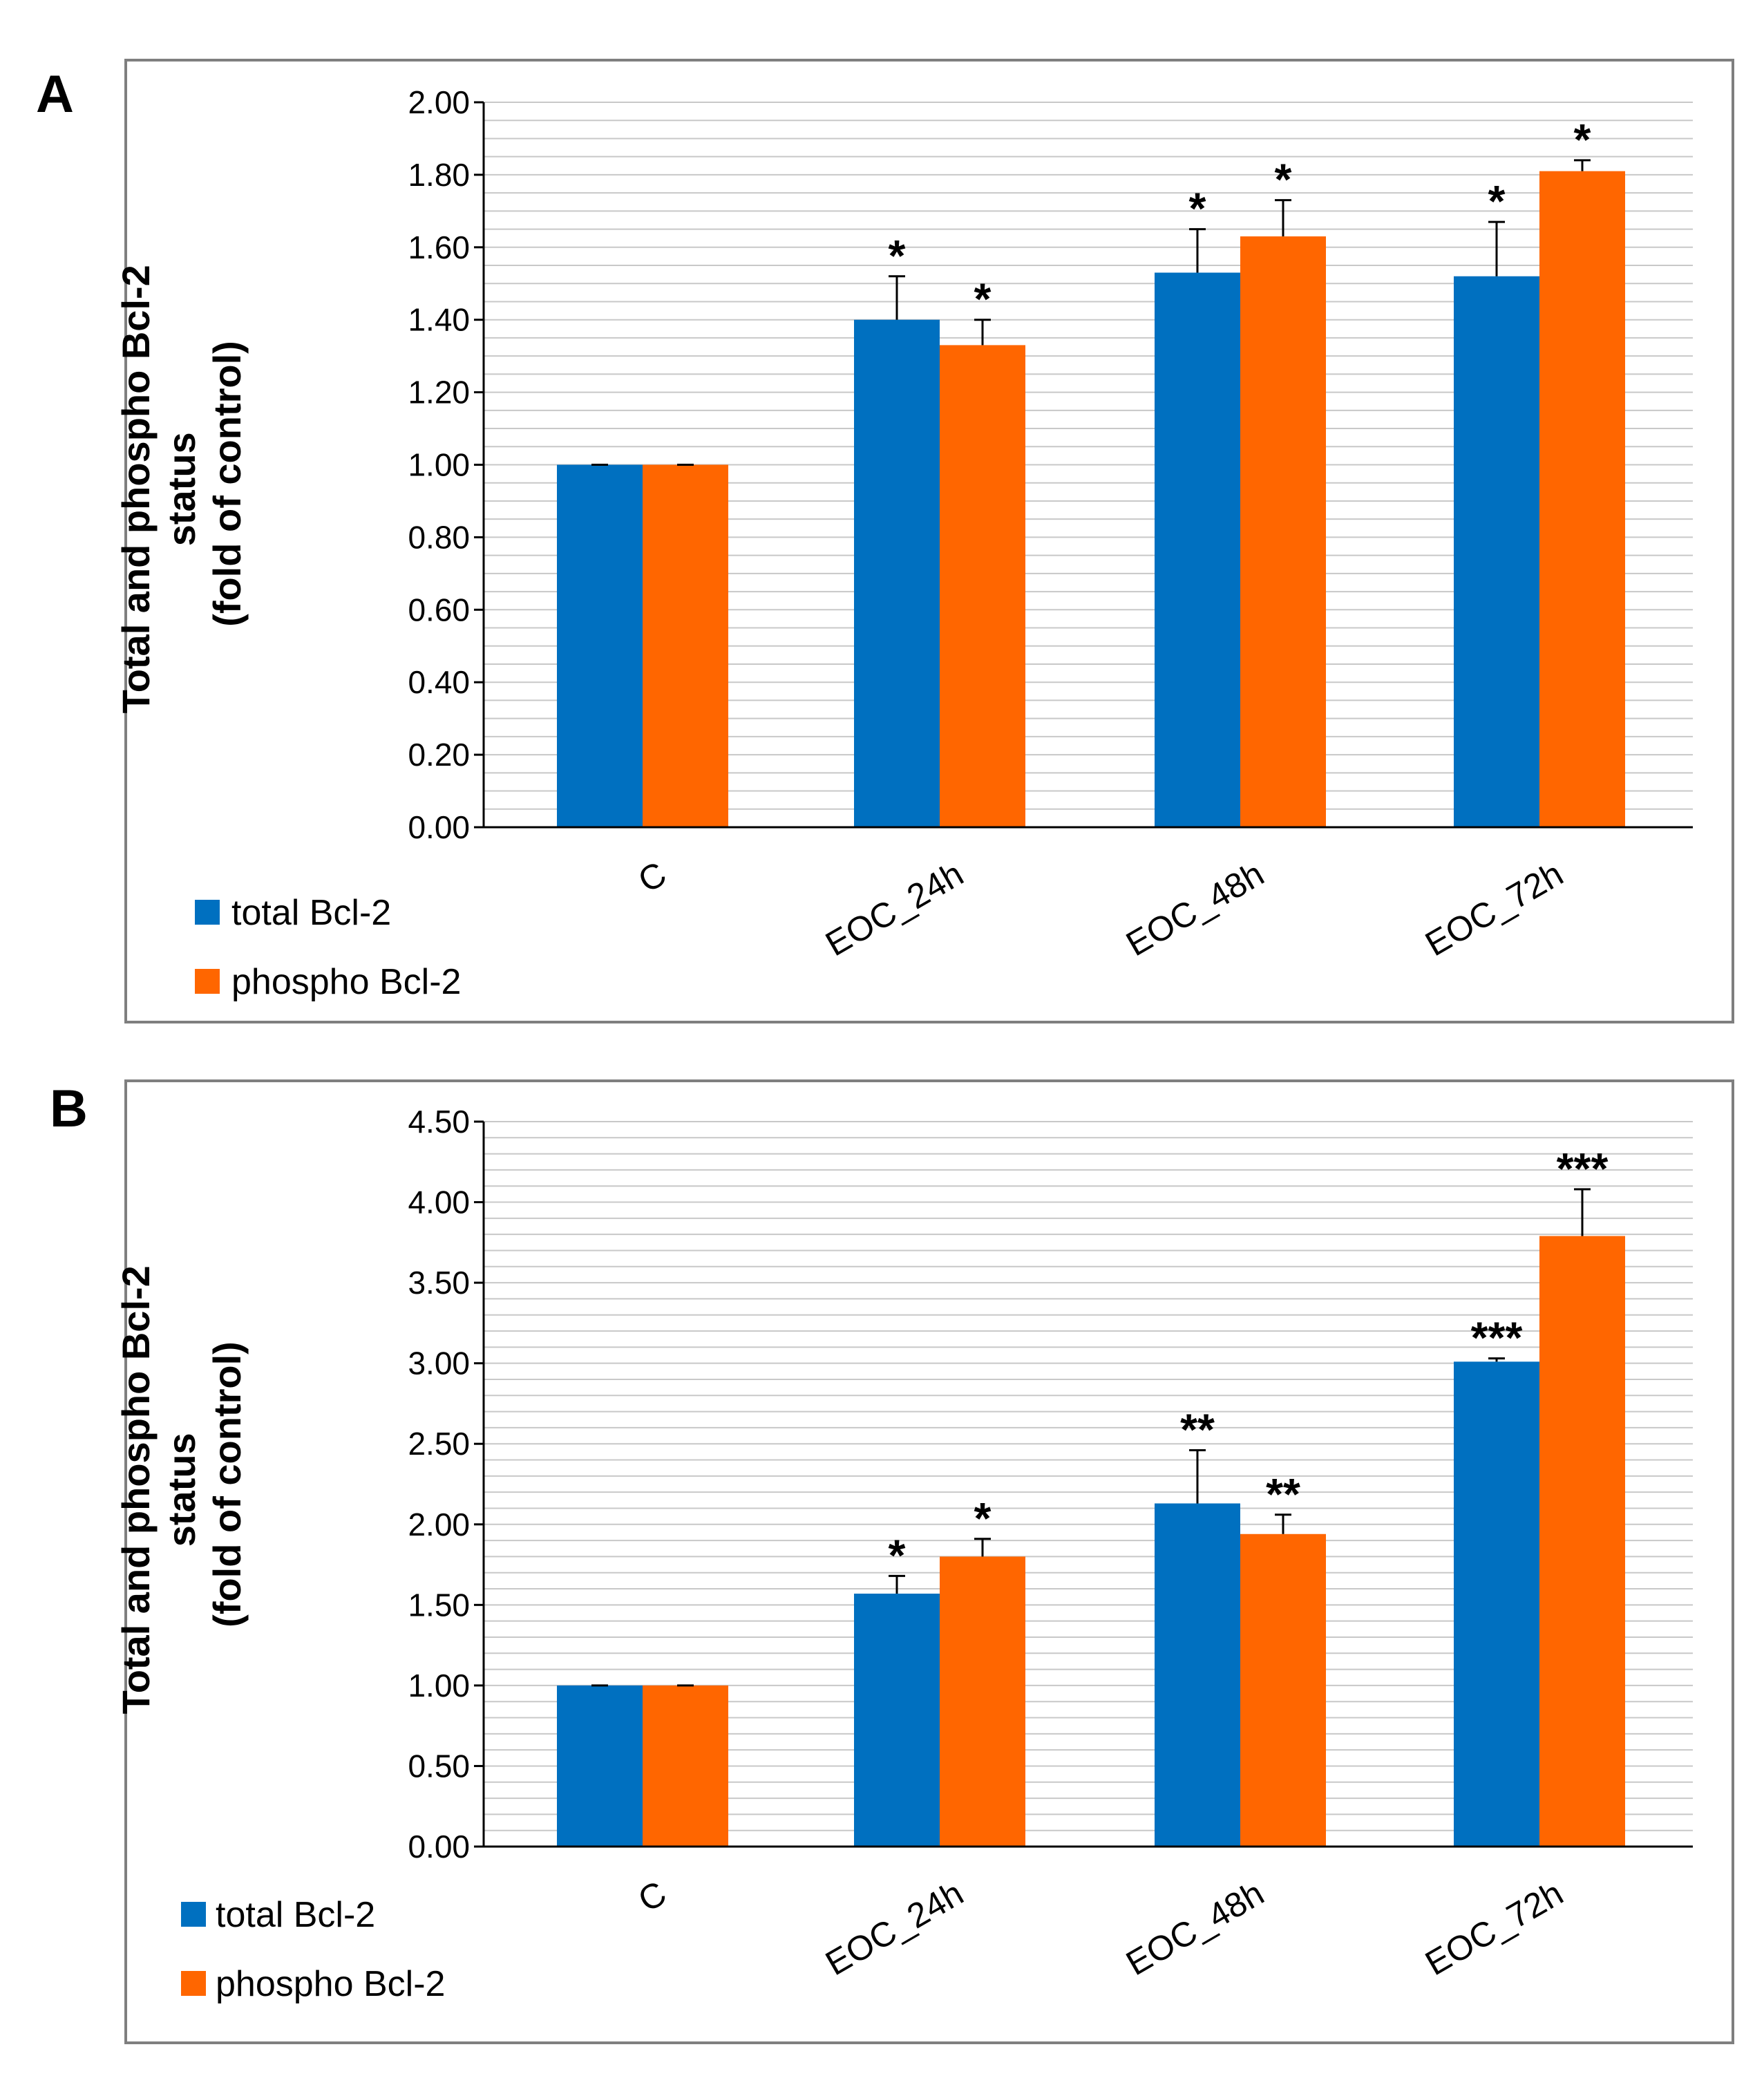  Describe the element at coordinates (439, 682) in the screenshot. I see `y-tick-label: 0.40` at that location.